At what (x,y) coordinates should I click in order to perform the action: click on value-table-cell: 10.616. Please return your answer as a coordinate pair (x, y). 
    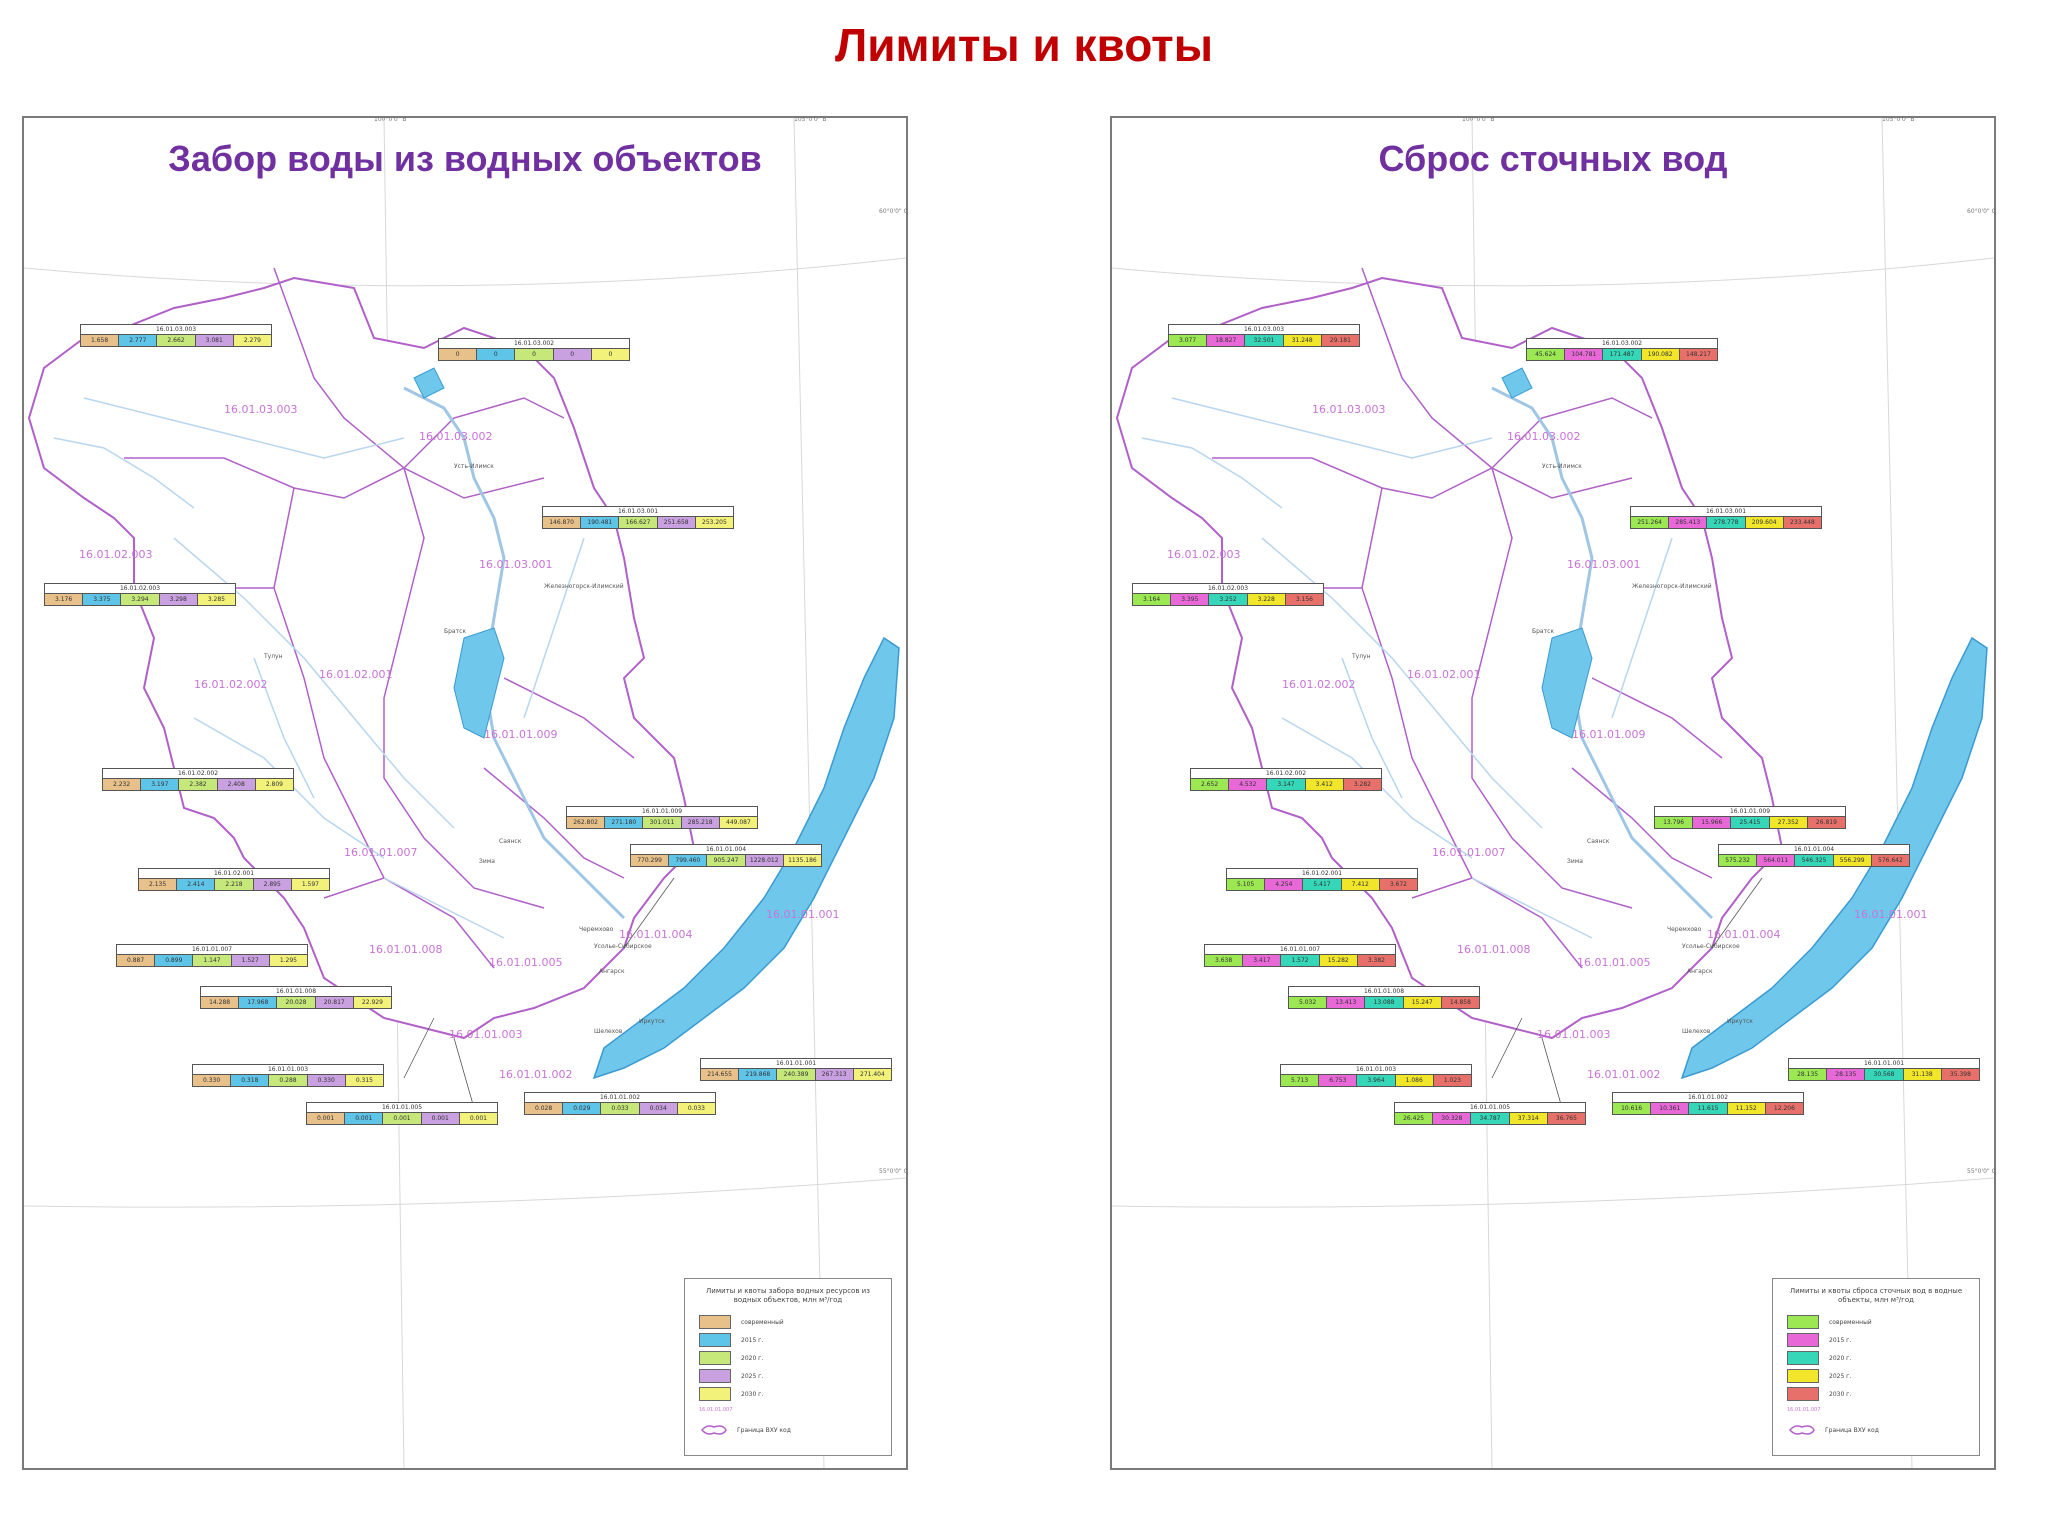
    Looking at the image, I should click on (1632, 1108).